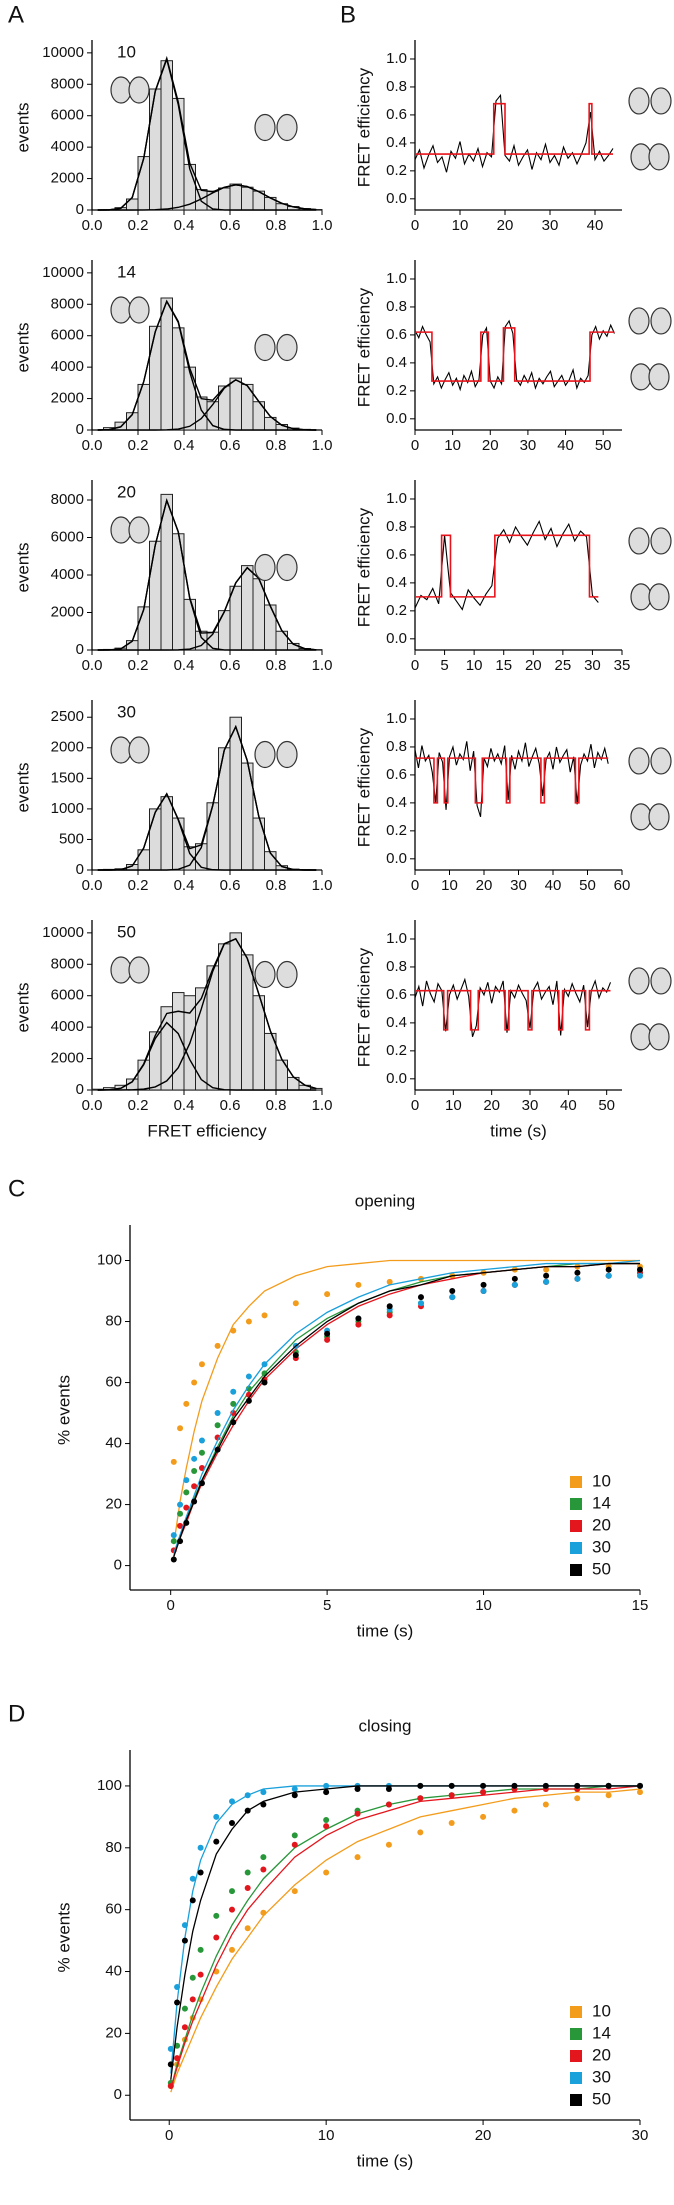 Image resolution: width=674 pixels, height=2205 pixels. What do you see at coordinates (230, 445) in the screenshot?
I see `x-tick-label: 0.6` at bounding box center [230, 445].